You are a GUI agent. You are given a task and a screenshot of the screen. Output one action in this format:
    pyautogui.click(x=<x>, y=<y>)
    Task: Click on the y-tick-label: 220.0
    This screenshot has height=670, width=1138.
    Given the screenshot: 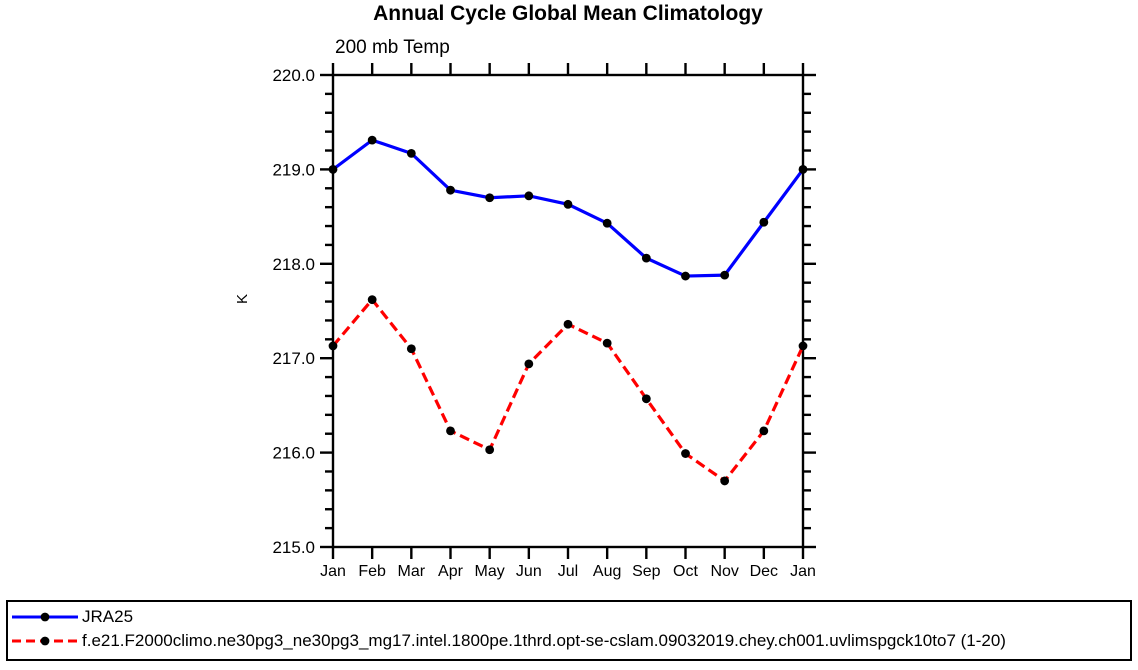 What is the action you would take?
    pyautogui.click(x=293, y=75)
    